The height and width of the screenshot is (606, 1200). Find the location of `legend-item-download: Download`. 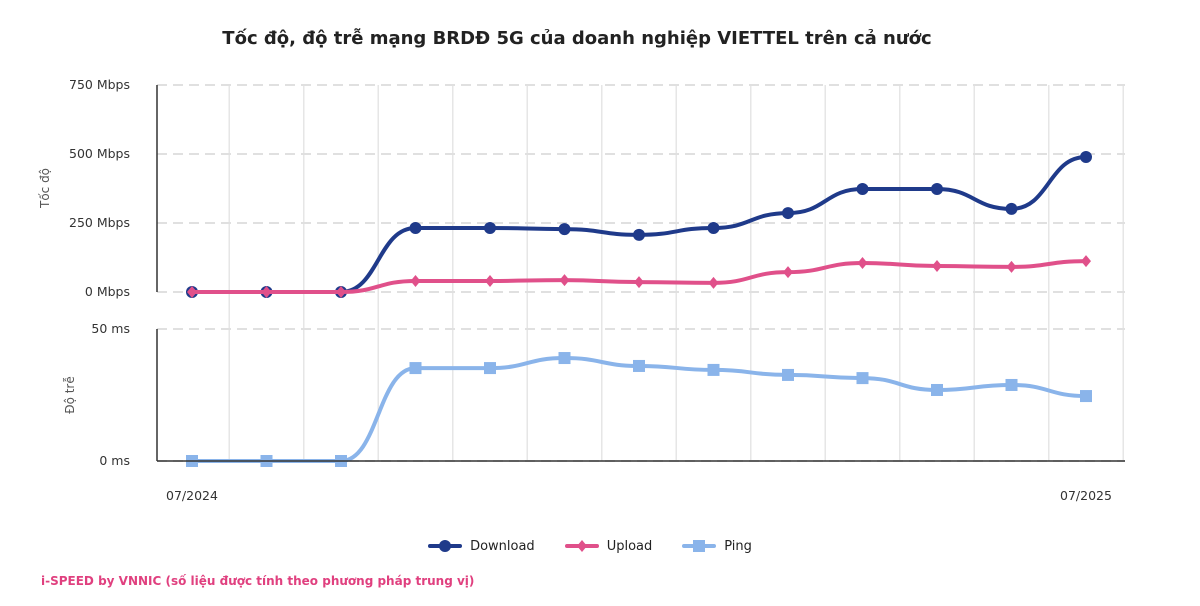

legend-item-download: Download is located at coordinates (481, 546).